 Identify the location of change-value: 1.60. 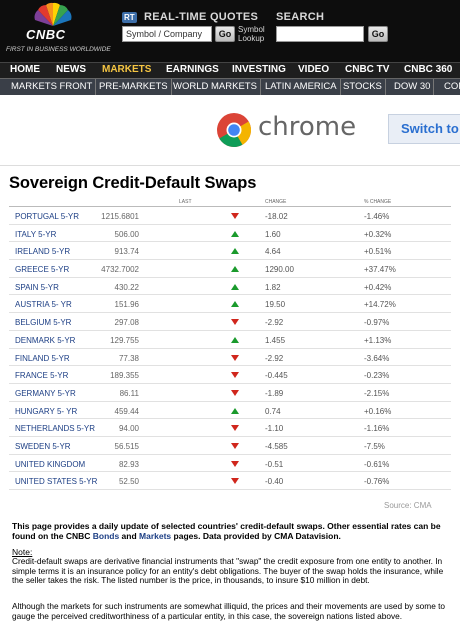
(273, 234).